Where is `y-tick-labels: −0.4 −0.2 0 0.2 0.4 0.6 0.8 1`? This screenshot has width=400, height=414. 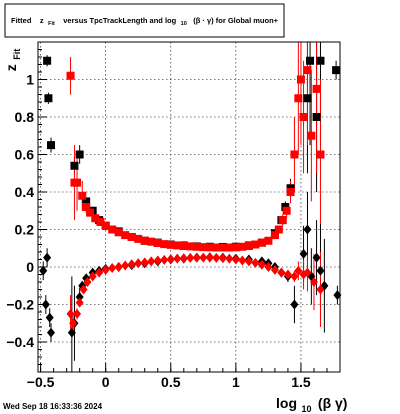
y-tick-labels: −0.4 −0.2 0 0.2 0.4 0.6 0.8 1 is located at coordinates (20, 211).